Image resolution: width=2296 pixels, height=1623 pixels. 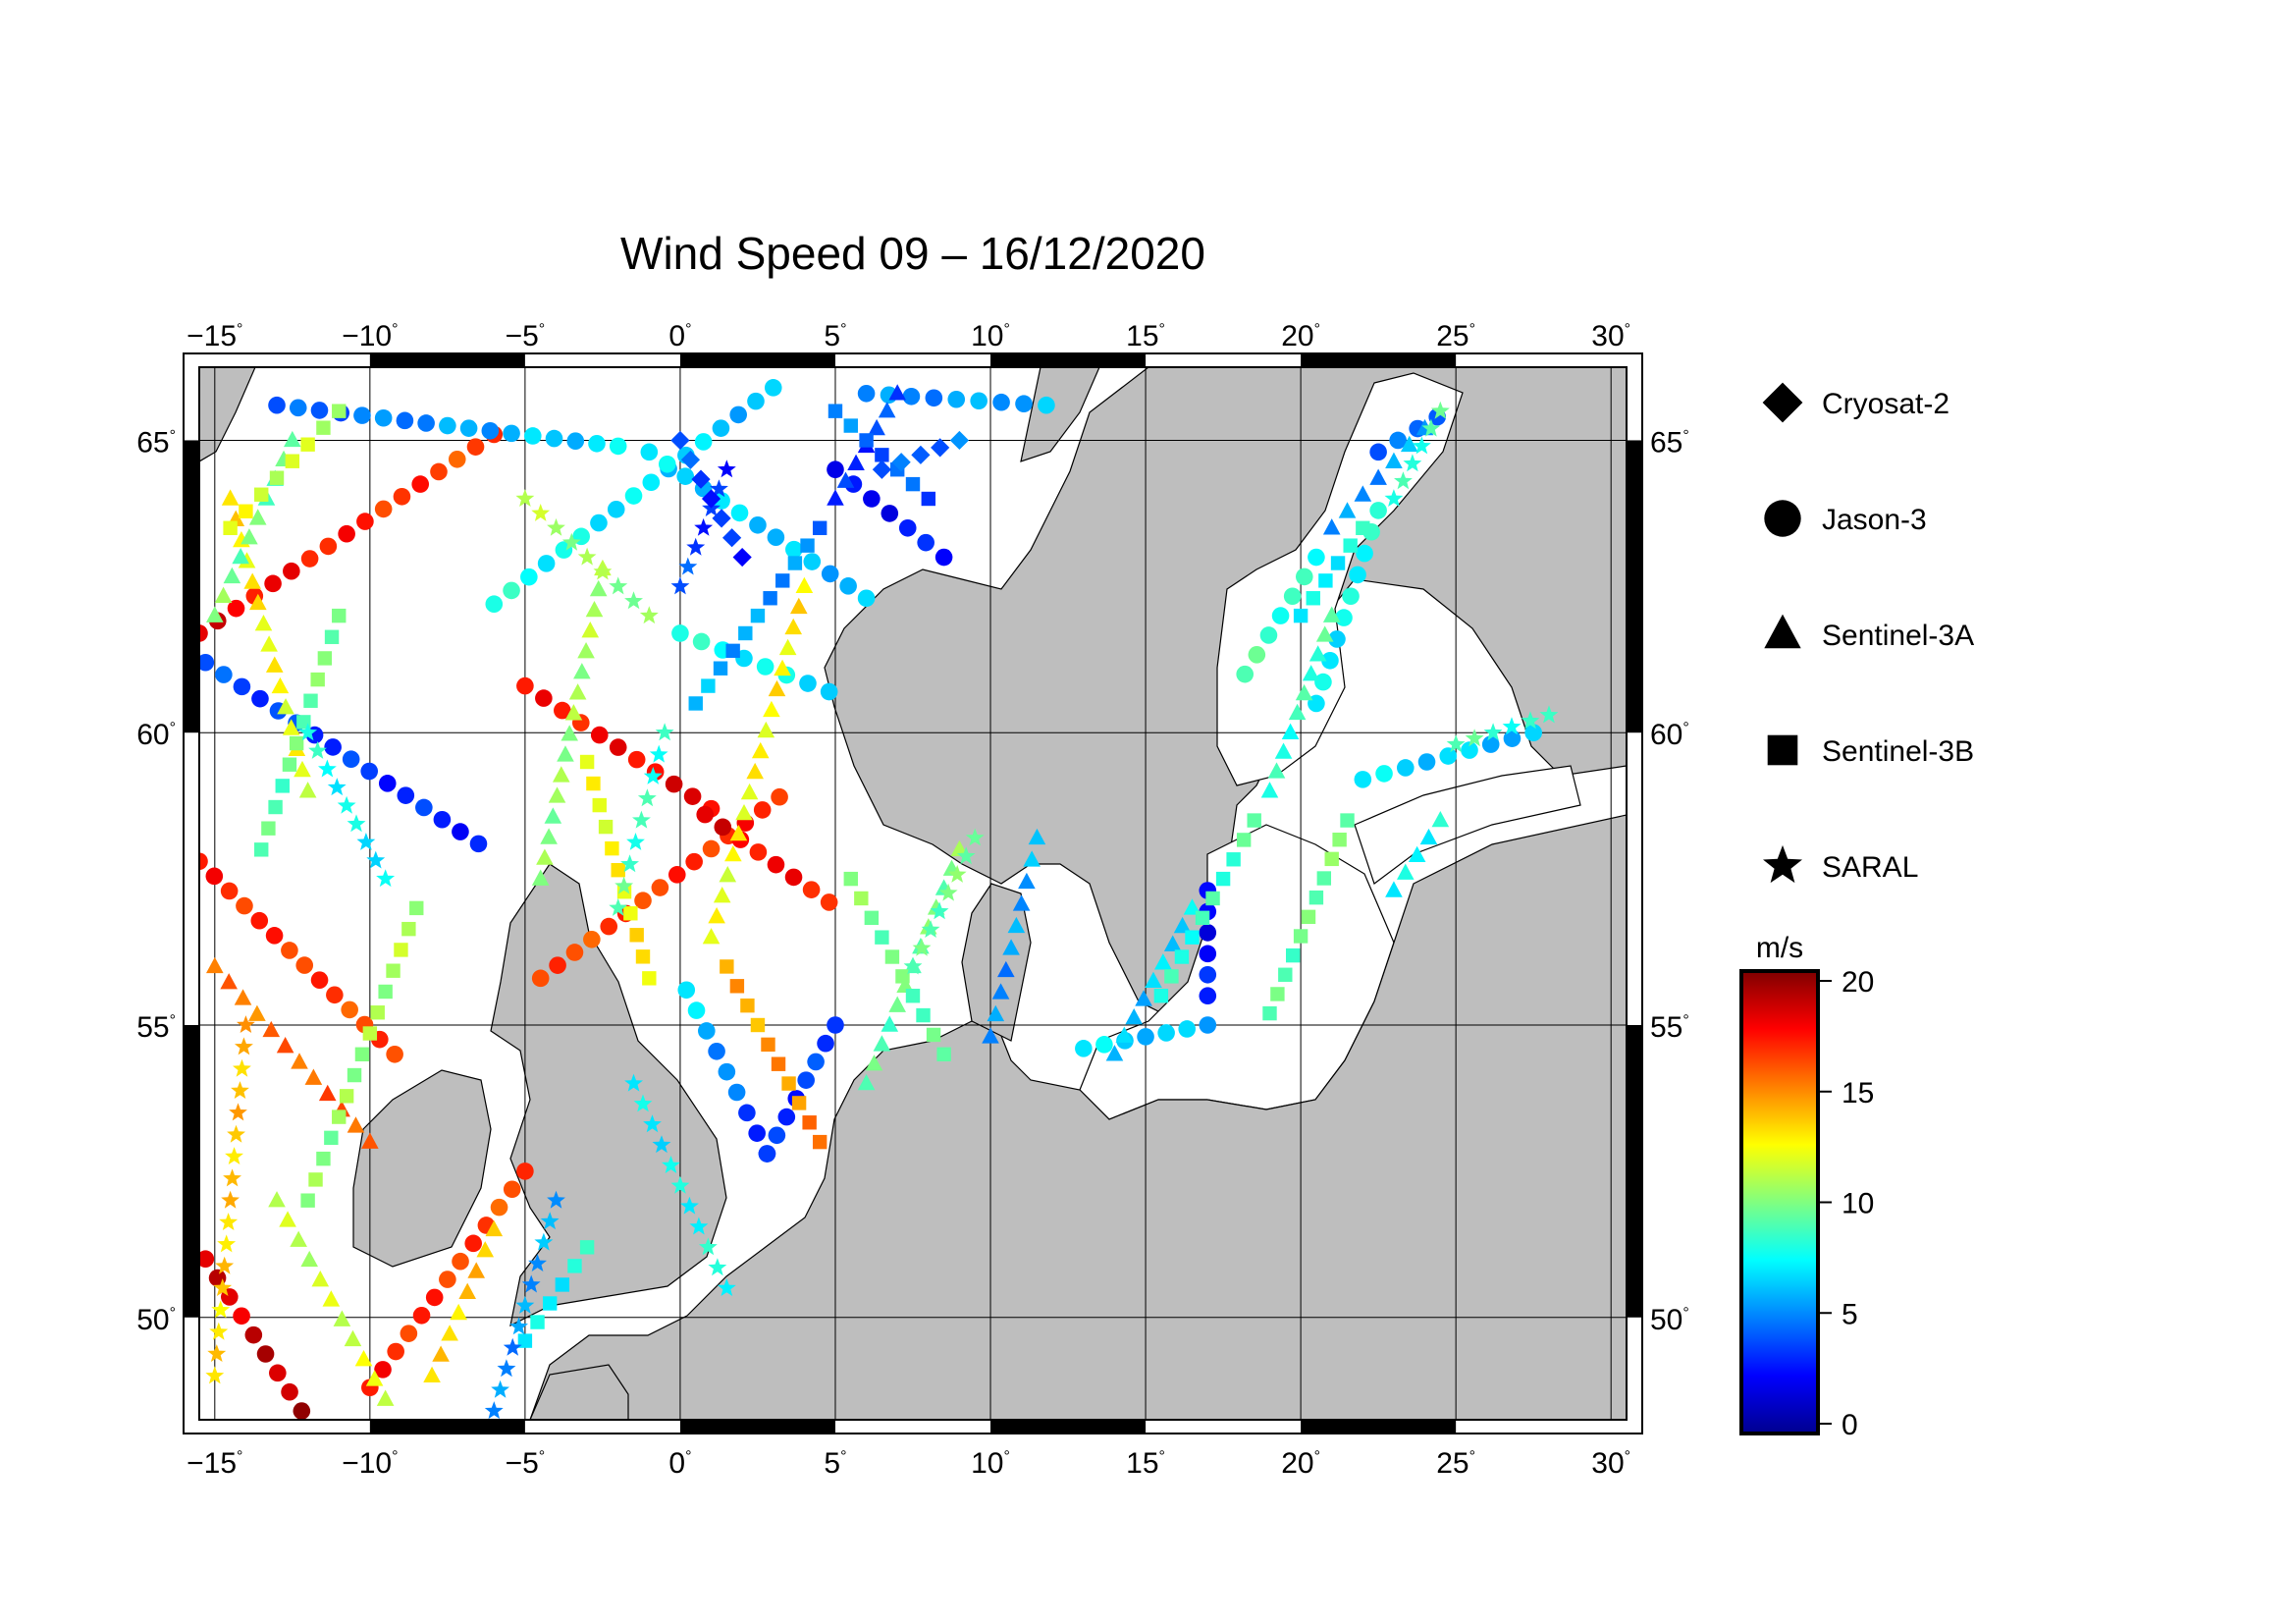 What do you see at coordinates (1669, 1320) in the screenshot?
I see `lat-tick-label-right: 50°` at bounding box center [1669, 1320].